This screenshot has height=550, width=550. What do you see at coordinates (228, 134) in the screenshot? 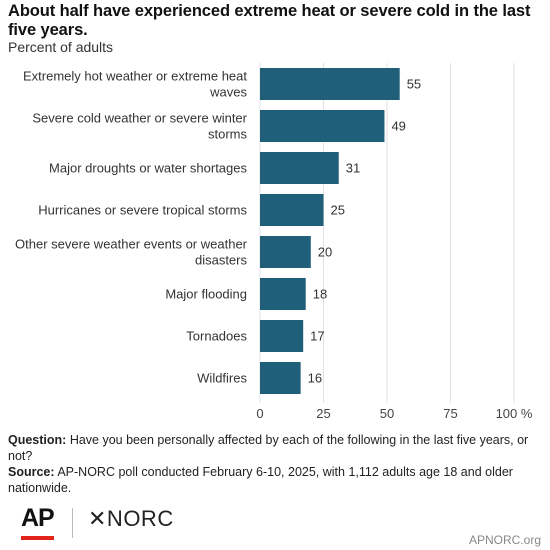
I see `category-label: storms` at bounding box center [228, 134].